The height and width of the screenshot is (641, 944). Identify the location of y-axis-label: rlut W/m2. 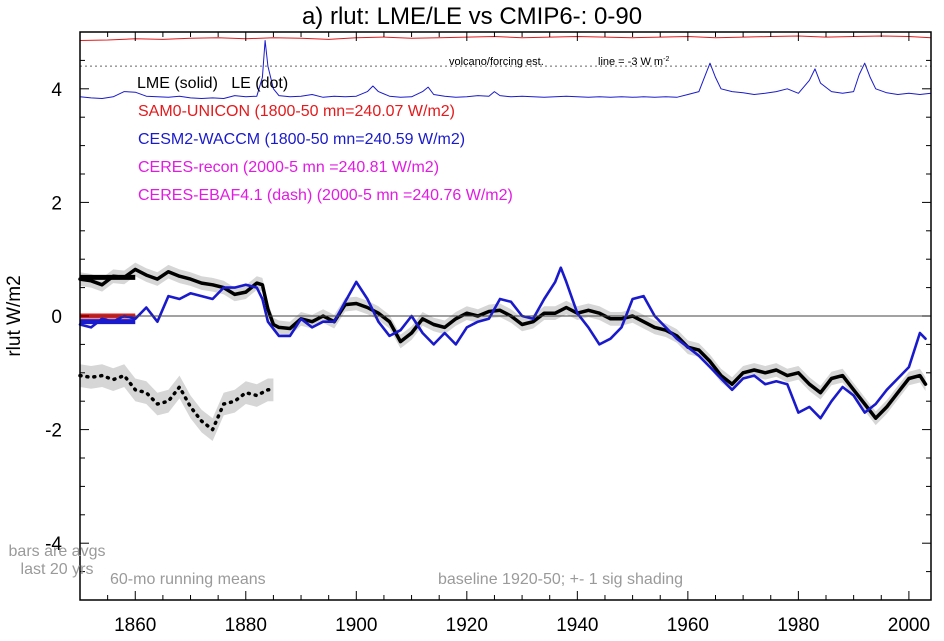
(14, 315).